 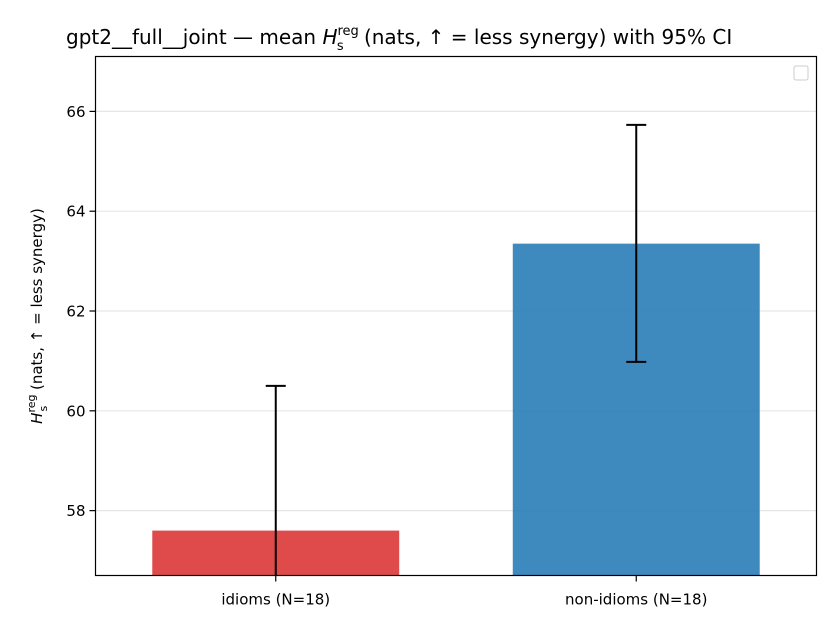 What do you see at coordinates (194, 37) in the screenshot?
I see `title-prefix: gpt2__full__joint — mean` at bounding box center [194, 37].